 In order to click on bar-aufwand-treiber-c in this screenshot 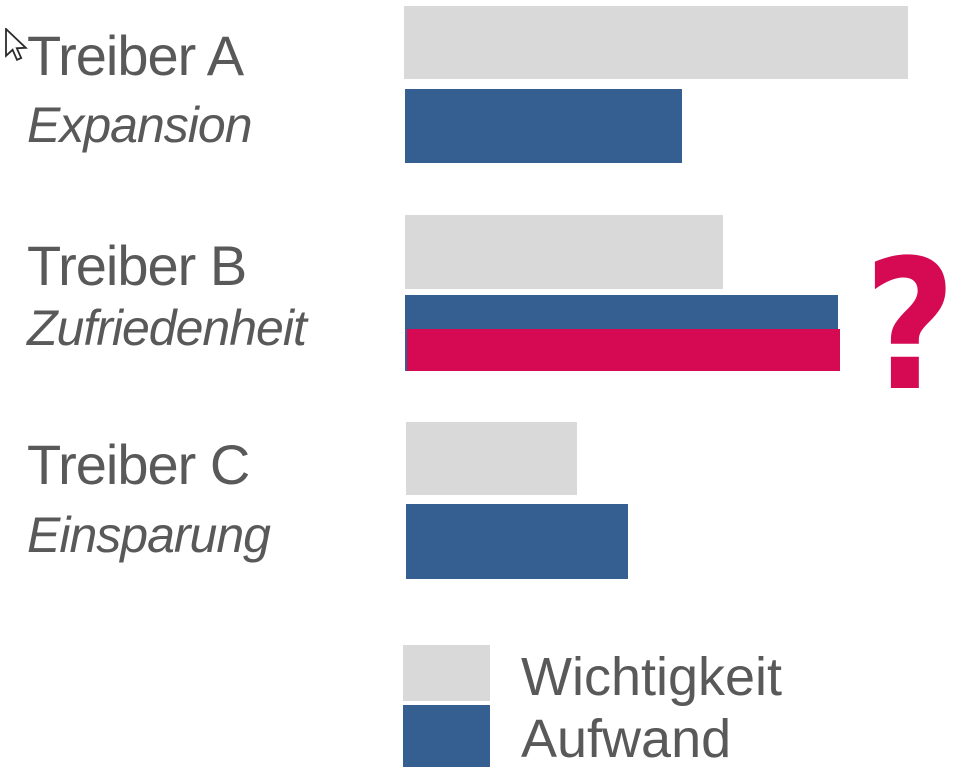, I will do `click(517, 541)`.